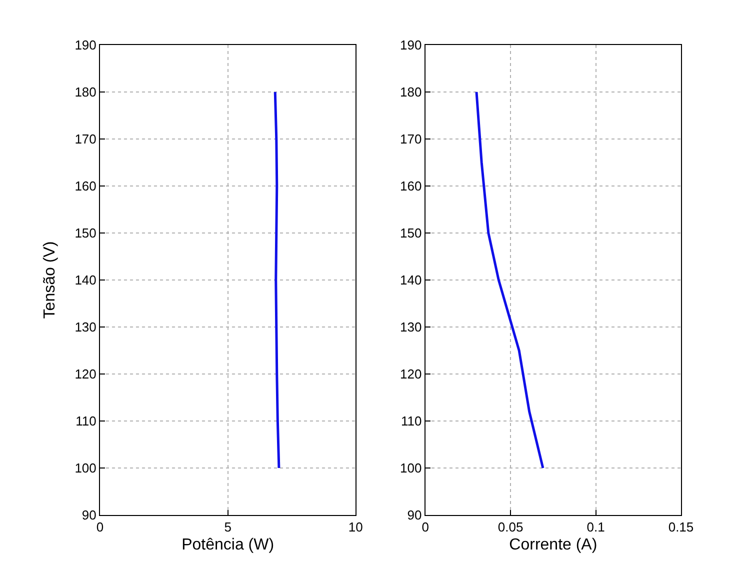 This screenshot has width=756, height=570. What do you see at coordinates (595, 527) in the screenshot?
I see `x-tick-label: 0.1` at bounding box center [595, 527].